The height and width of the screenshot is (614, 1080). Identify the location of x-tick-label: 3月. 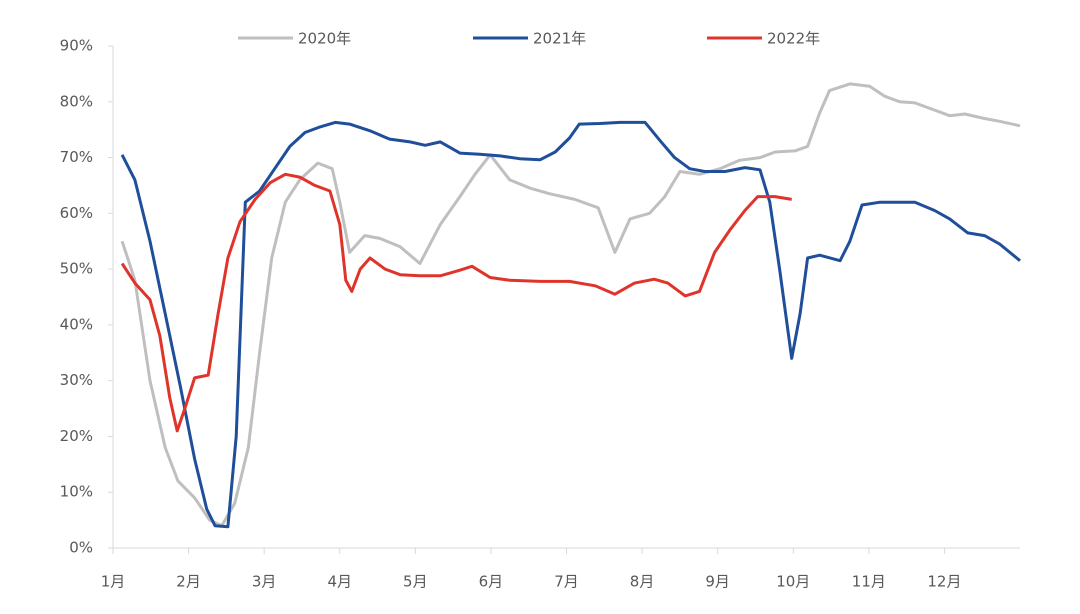
(264, 582).